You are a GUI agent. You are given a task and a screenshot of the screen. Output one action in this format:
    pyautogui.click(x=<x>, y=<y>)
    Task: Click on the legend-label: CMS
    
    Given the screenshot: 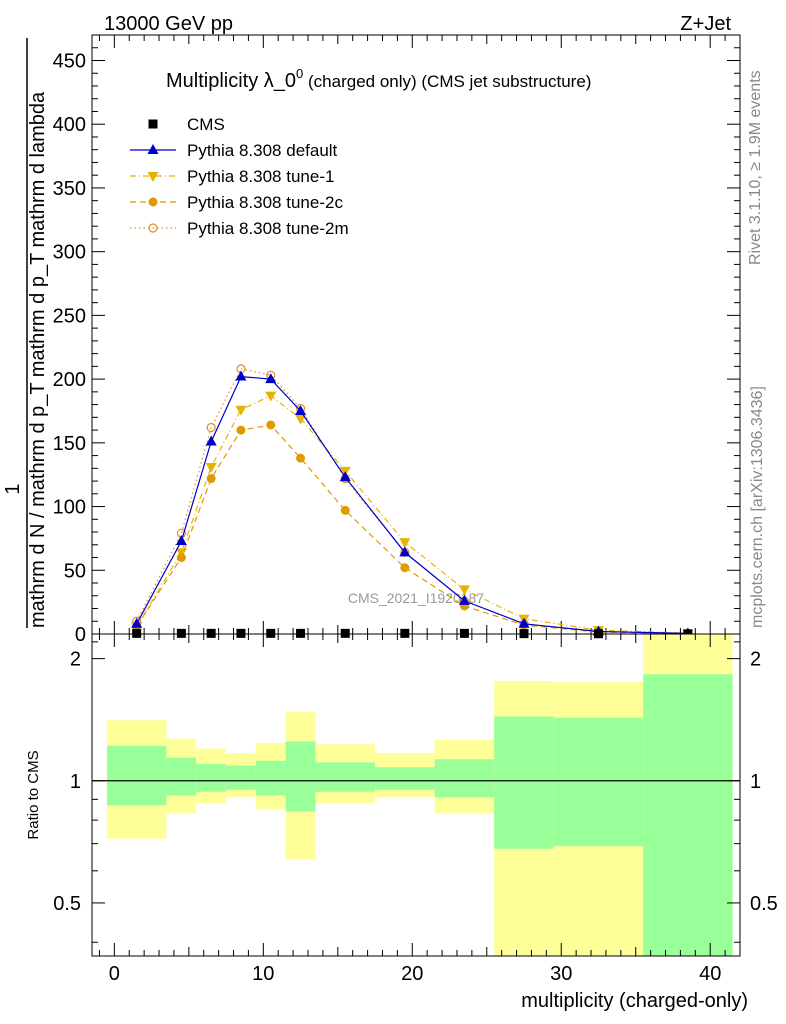 What is the action you would take?
    pyautogui.click(x=206, y=124)
    